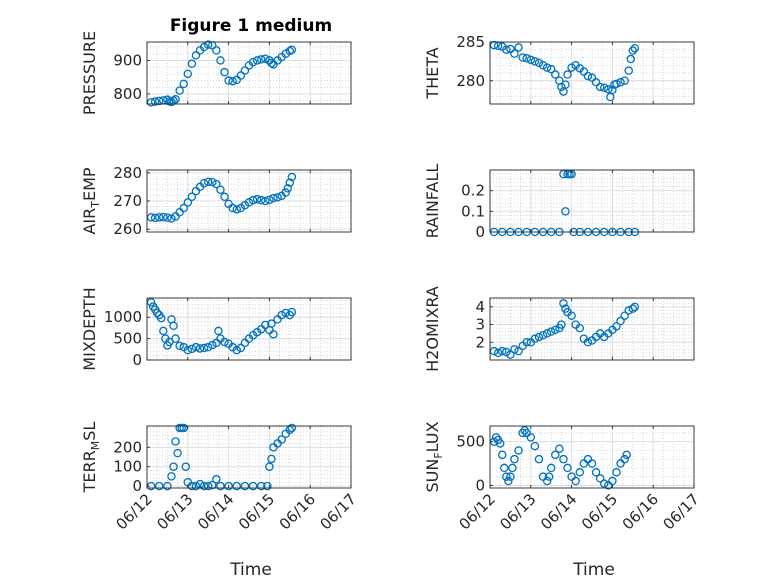 This screenshot has width=778, height=583. Describe the element at coordinates (432, 436) in the screenshot. I see `y-axis-label-rest: LUX` at that location.